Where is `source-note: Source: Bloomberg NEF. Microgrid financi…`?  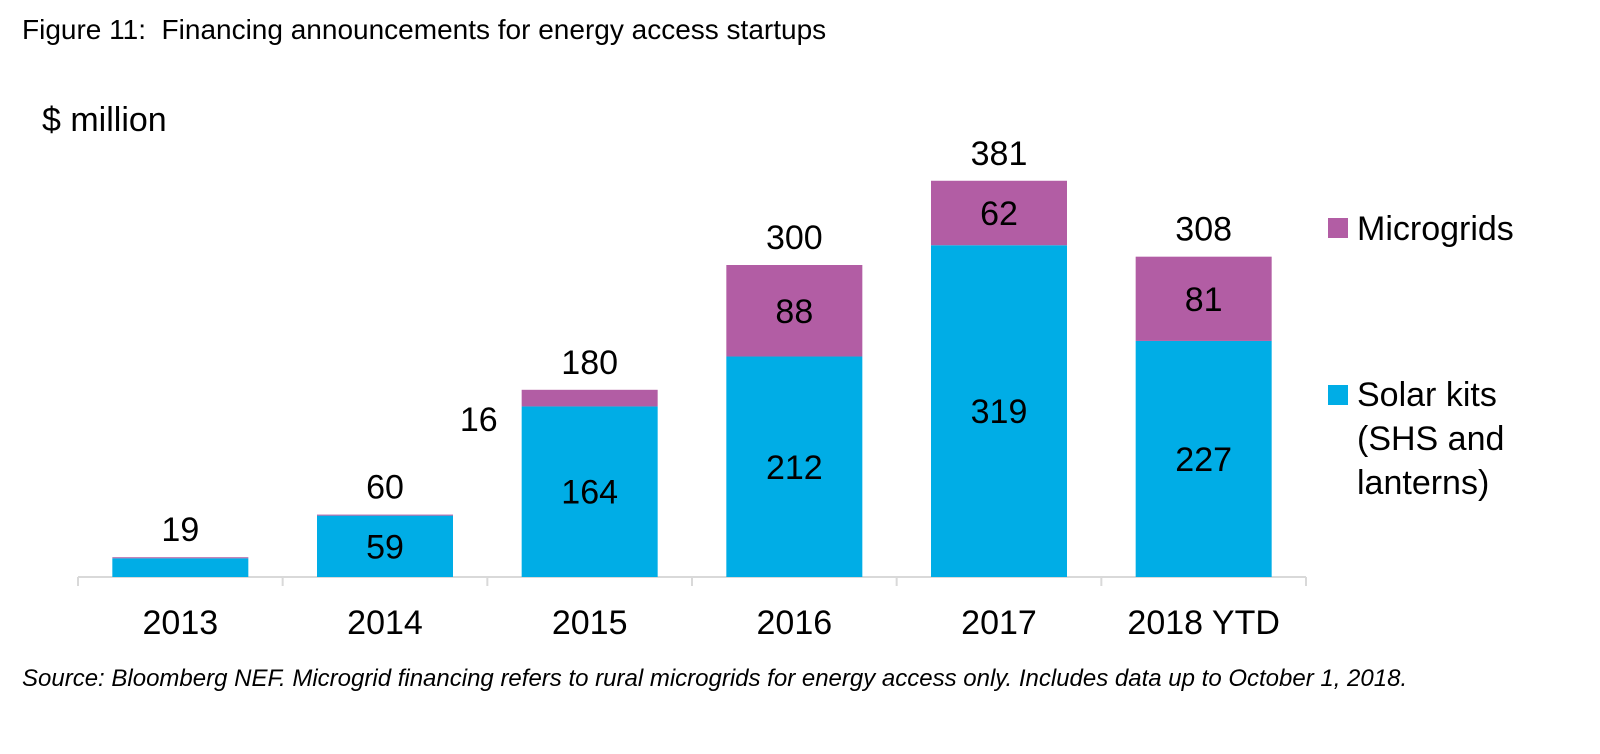
source-note: Source: Bloomberg NEF. Microgrid financi… is located at coordinates (715, 678).